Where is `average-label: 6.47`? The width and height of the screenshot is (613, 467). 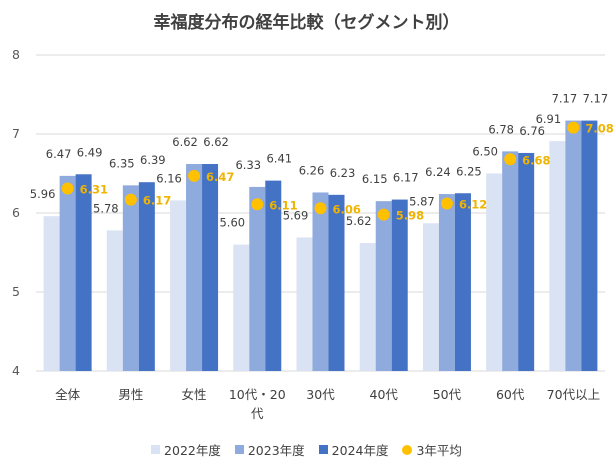
average-label: 6.47 is located at coordinates (220, 177).